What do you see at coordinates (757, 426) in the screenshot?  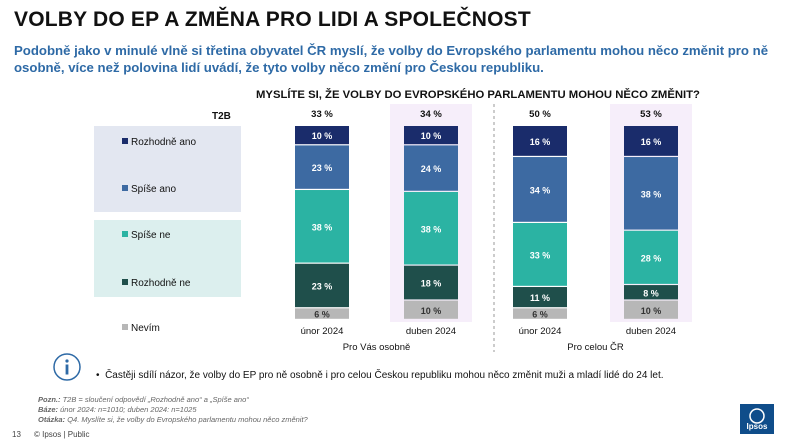 I see `logo-text: Ipsos` at bounding box center [757, 426].